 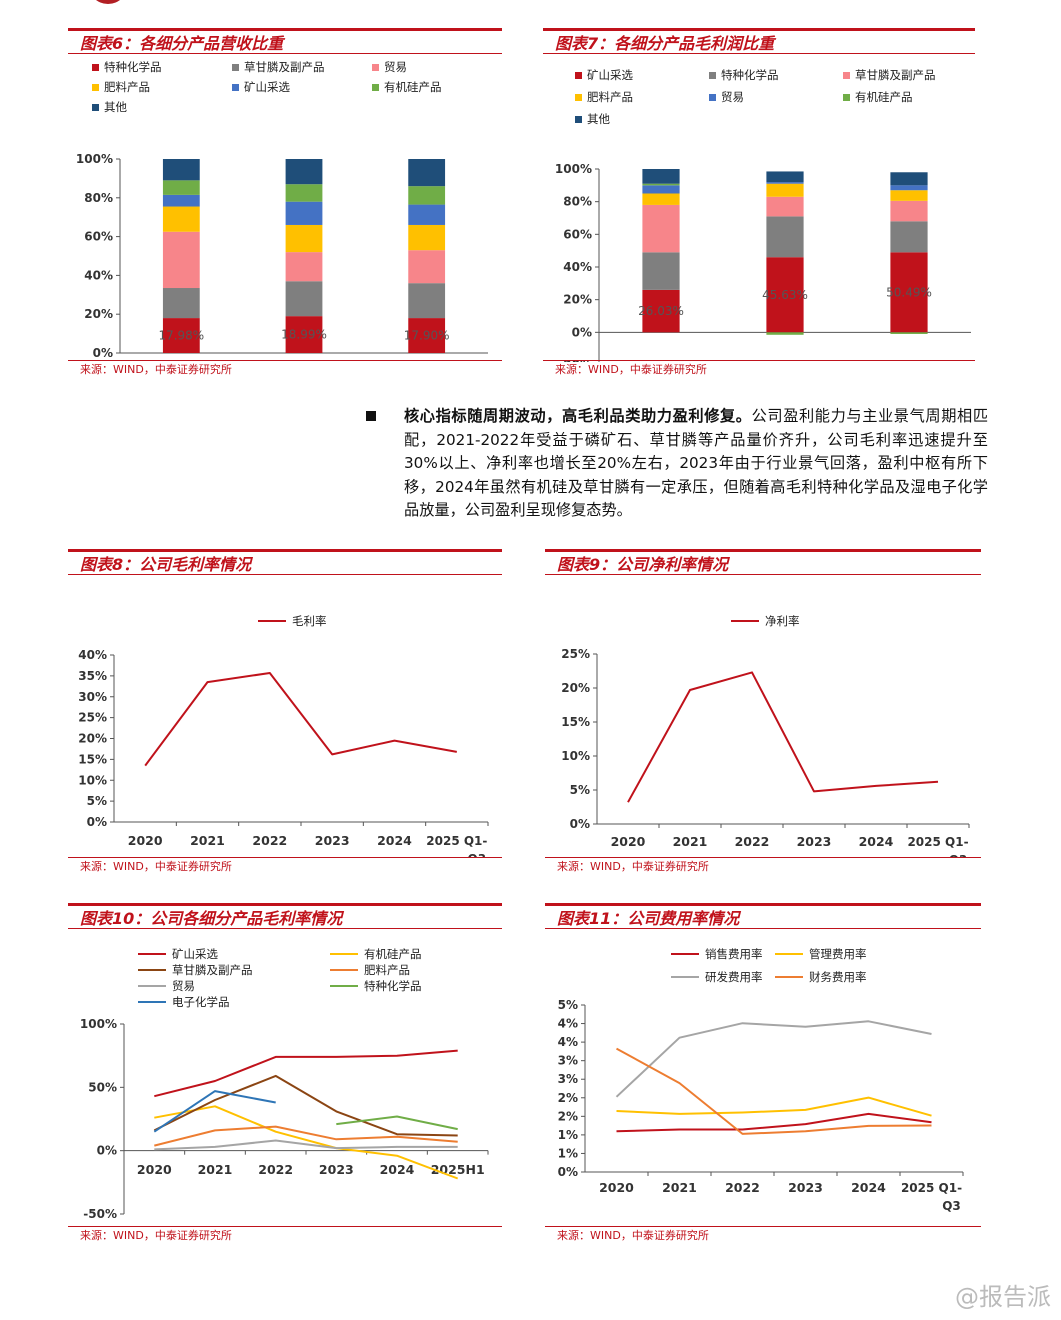 What do you see at coordinates (568, 1061) in the screenshot?
I see `fig11-ytick-label-6: 3%` at bounding box center [568, 1061].